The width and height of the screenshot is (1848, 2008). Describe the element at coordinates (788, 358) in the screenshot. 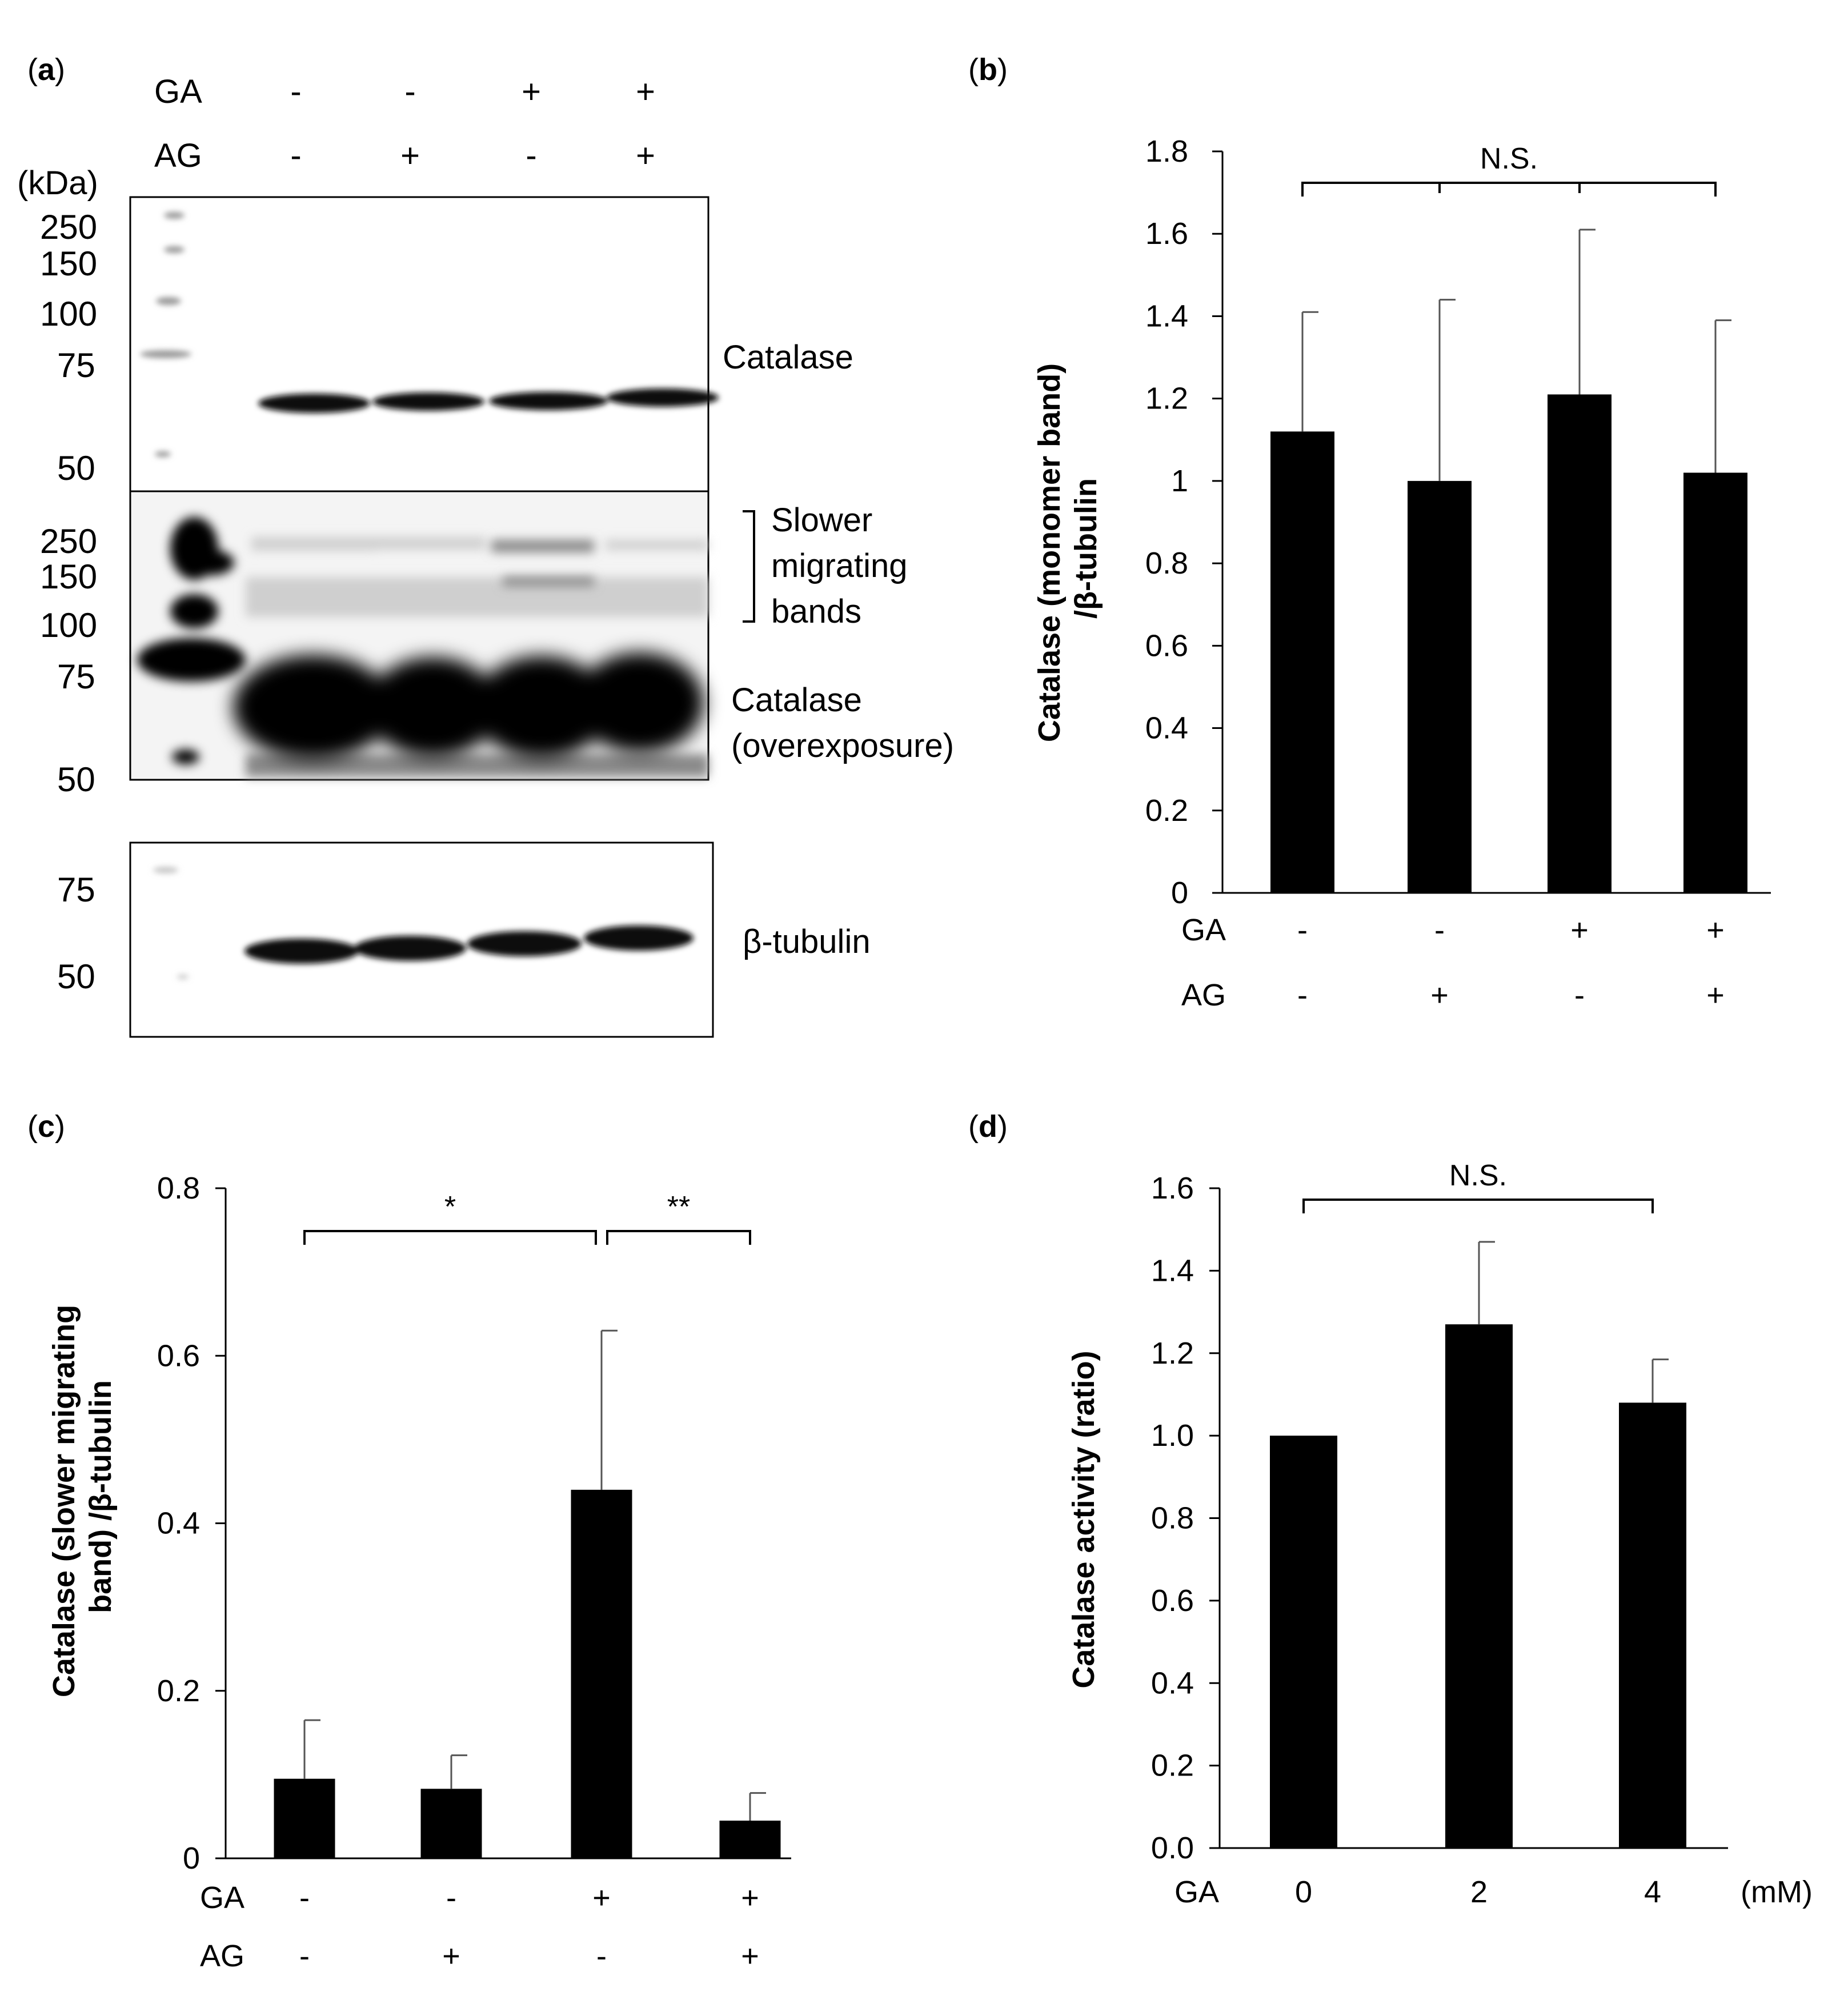

I see `band-label-catalase: Catalase` at that location.